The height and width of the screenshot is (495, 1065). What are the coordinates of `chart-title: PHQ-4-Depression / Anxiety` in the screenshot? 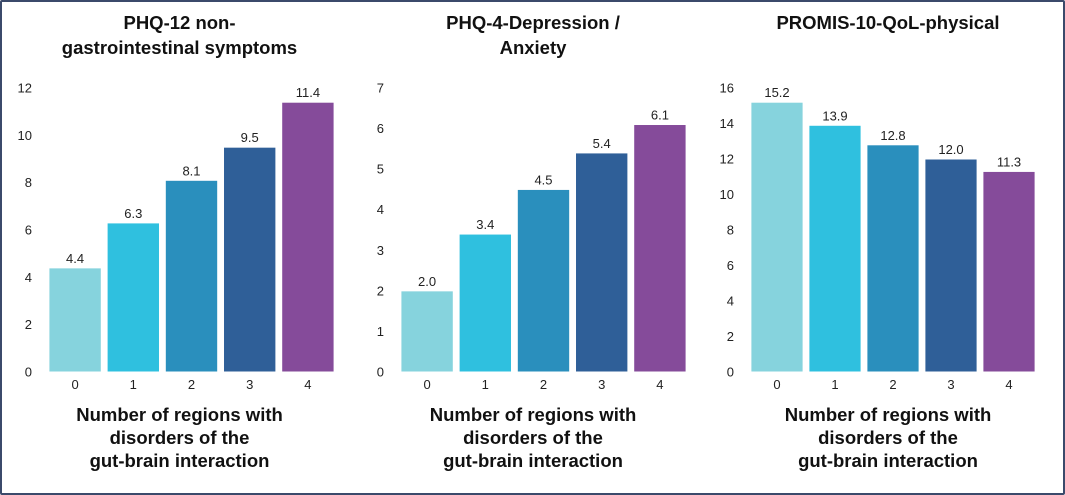 It's located at (533, 35).